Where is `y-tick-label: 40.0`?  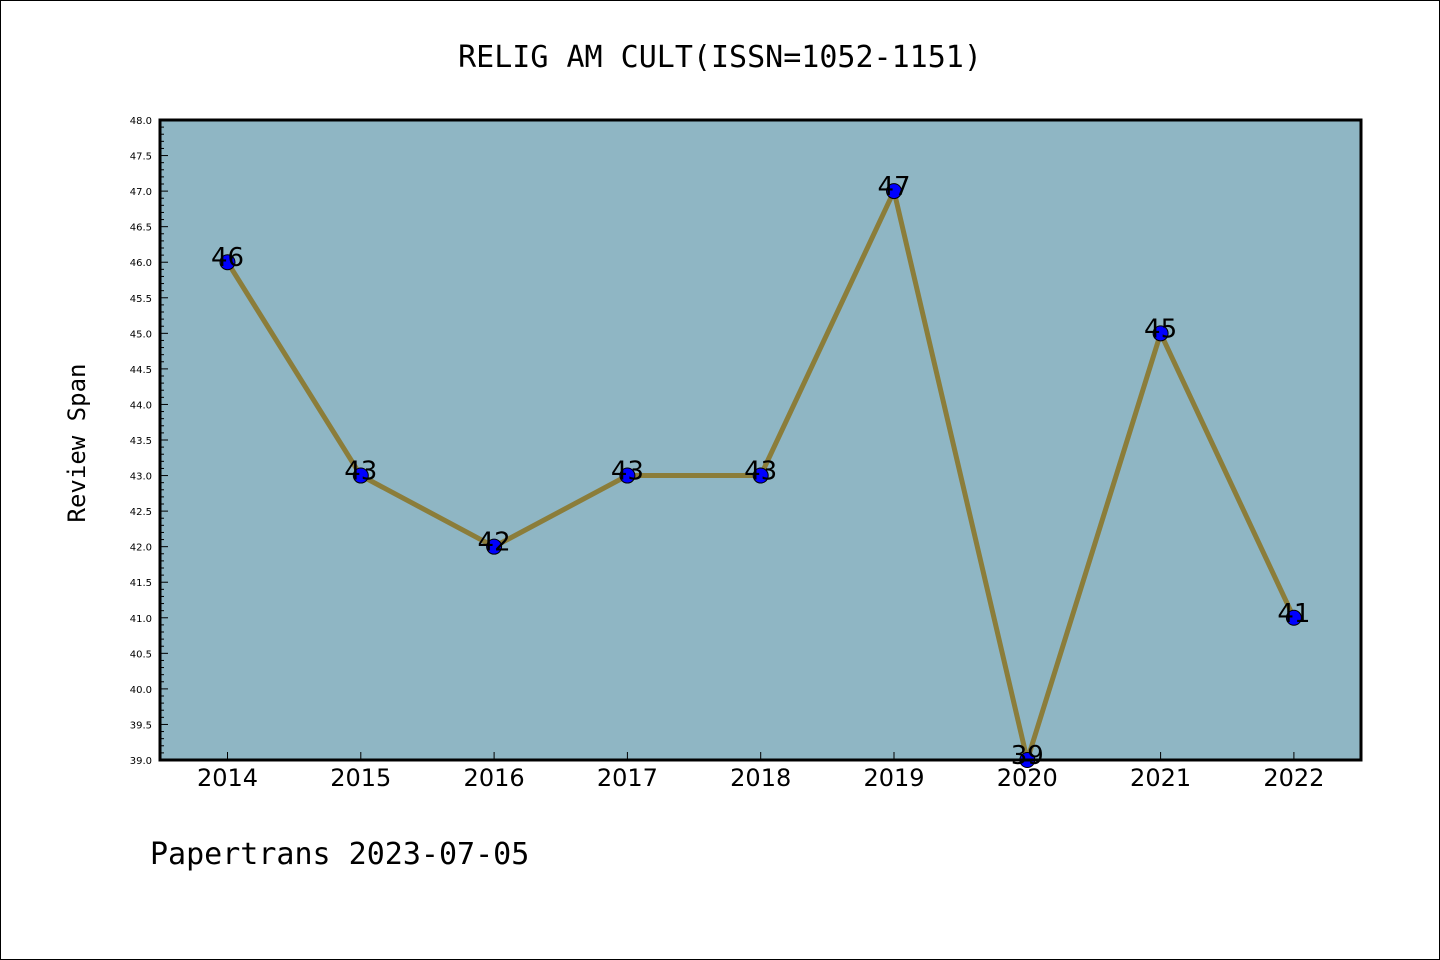
y-tick-label: 40.0 is located at coordinates (141, 690).